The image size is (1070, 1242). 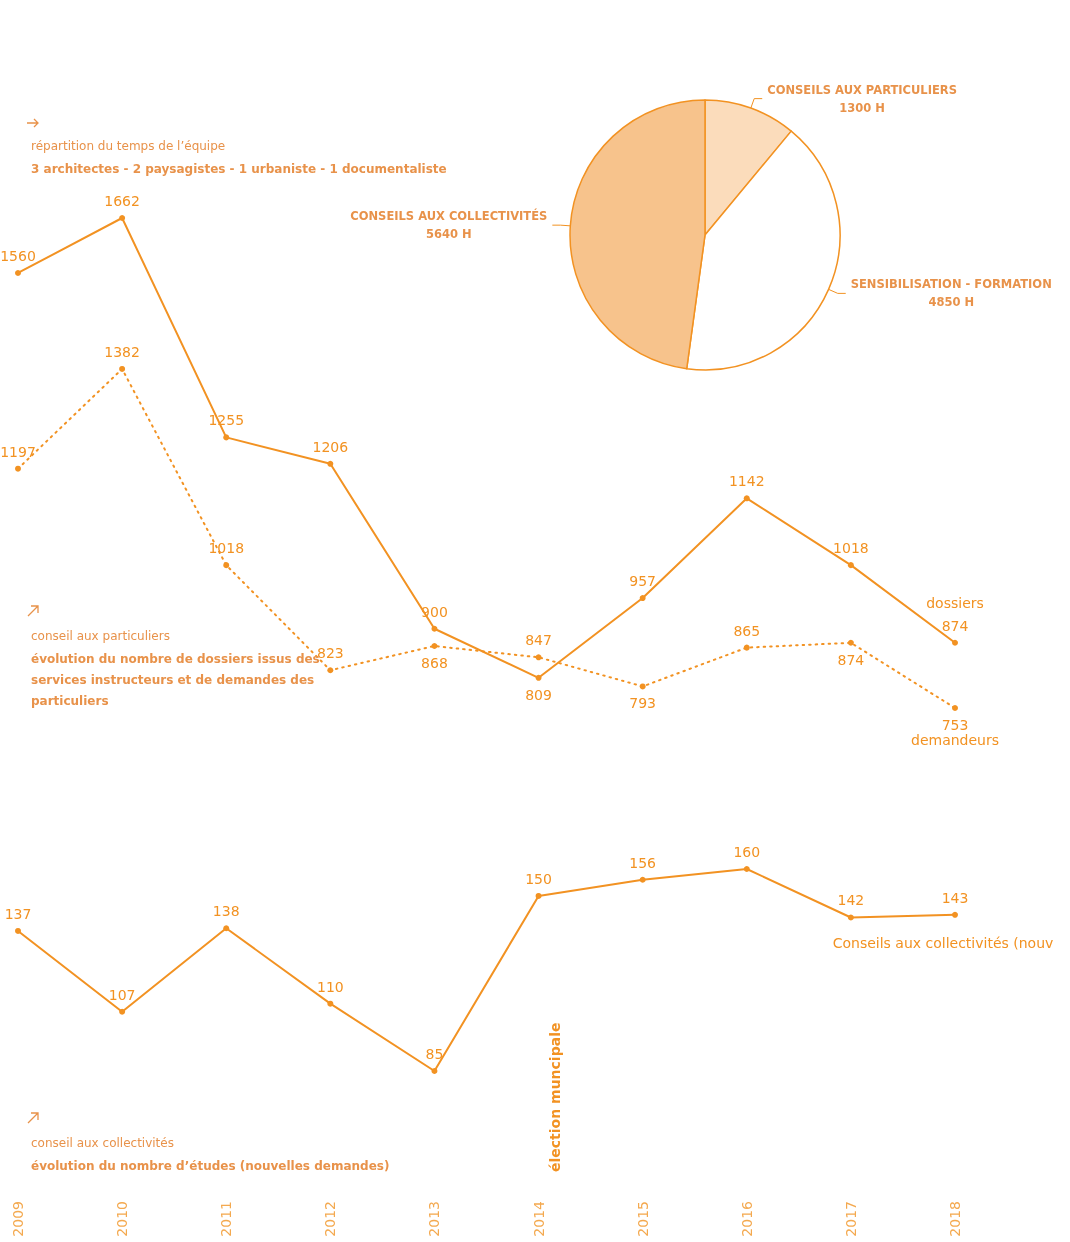 What do you see at coordinates (862, 107) in the screenshot?
I see `data-label: 1300 H` at bounding box center [862, 107].